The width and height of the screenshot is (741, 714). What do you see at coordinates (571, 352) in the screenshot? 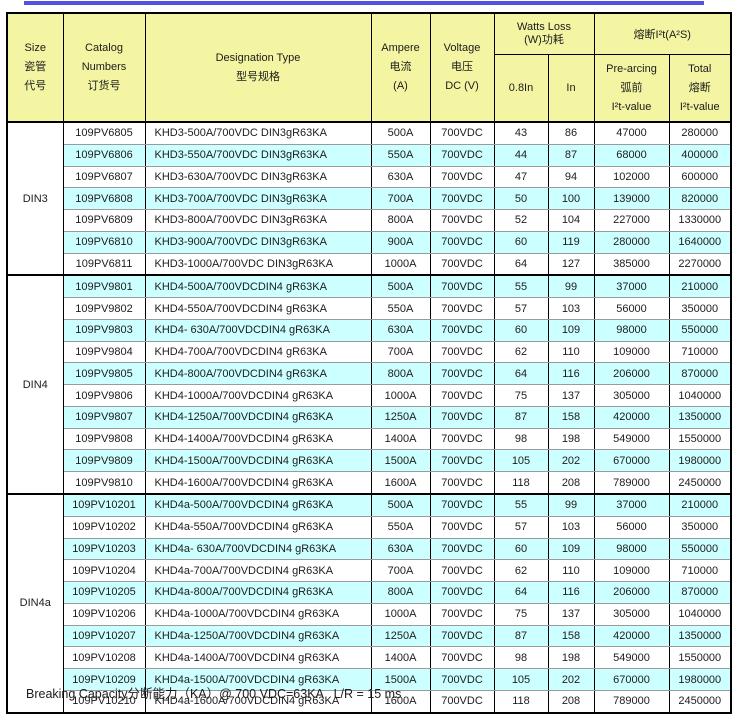
I see `cell-watts-in: 110` at bounding box center [571, 352].